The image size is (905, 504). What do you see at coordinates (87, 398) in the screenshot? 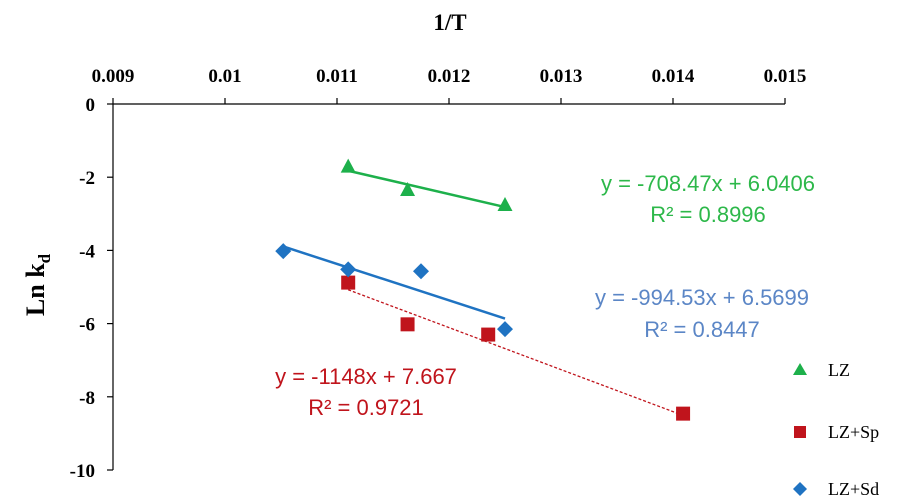
I see `y-tick-label: -8` at bounding box center [87, 398].